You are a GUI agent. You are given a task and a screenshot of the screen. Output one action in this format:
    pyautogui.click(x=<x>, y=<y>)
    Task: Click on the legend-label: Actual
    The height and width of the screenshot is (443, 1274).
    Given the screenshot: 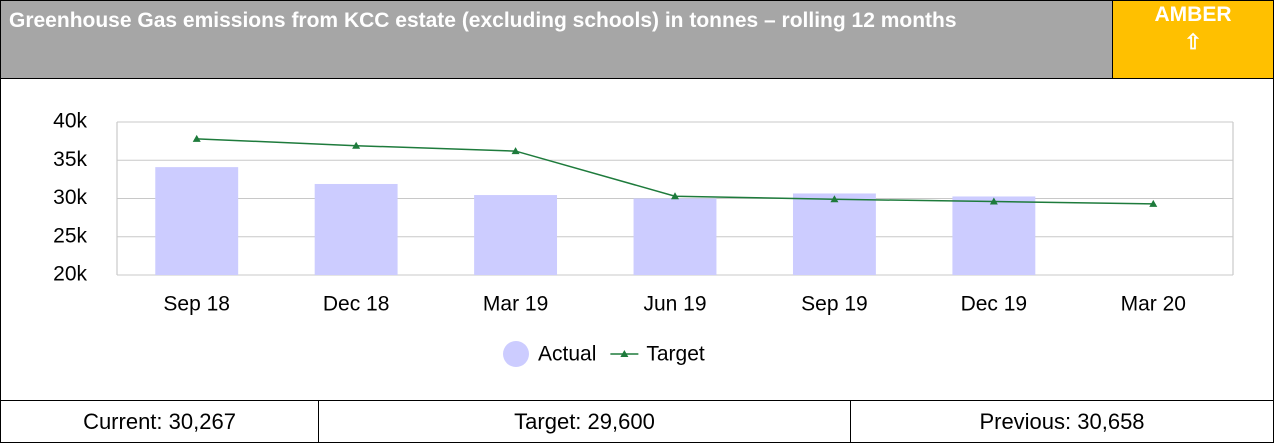 What is the action you would take?
    pyautogui.click(x=567, y=354)
    